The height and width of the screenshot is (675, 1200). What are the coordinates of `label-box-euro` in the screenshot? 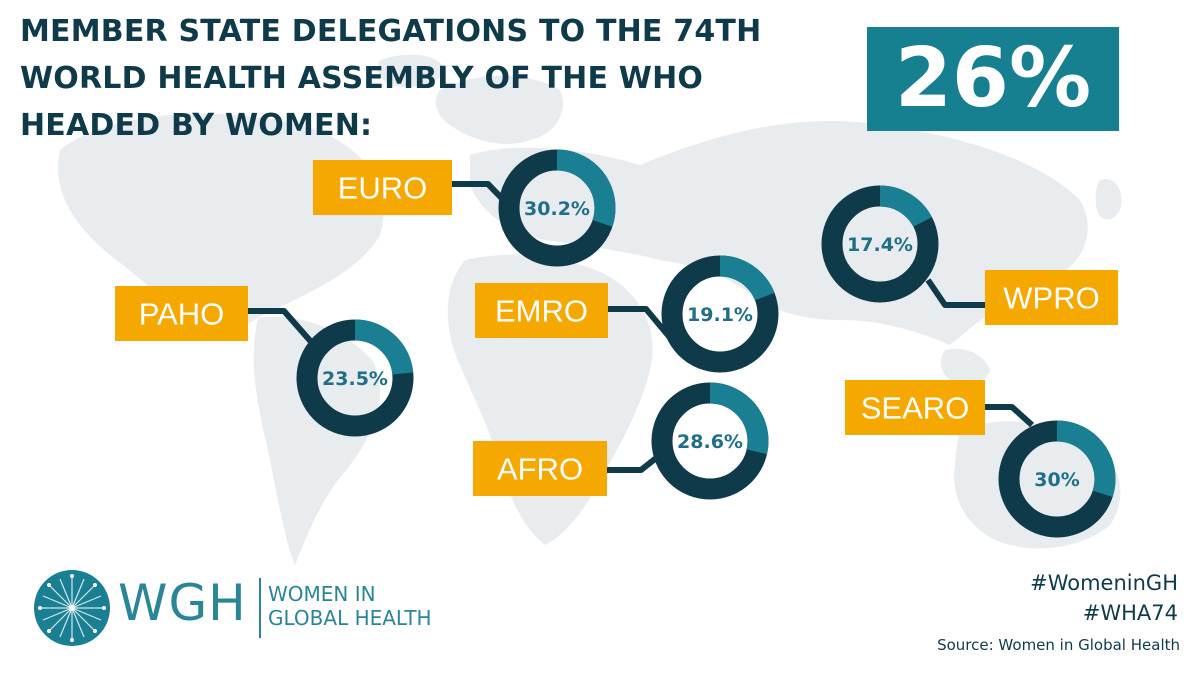 It's located at (382, 187).